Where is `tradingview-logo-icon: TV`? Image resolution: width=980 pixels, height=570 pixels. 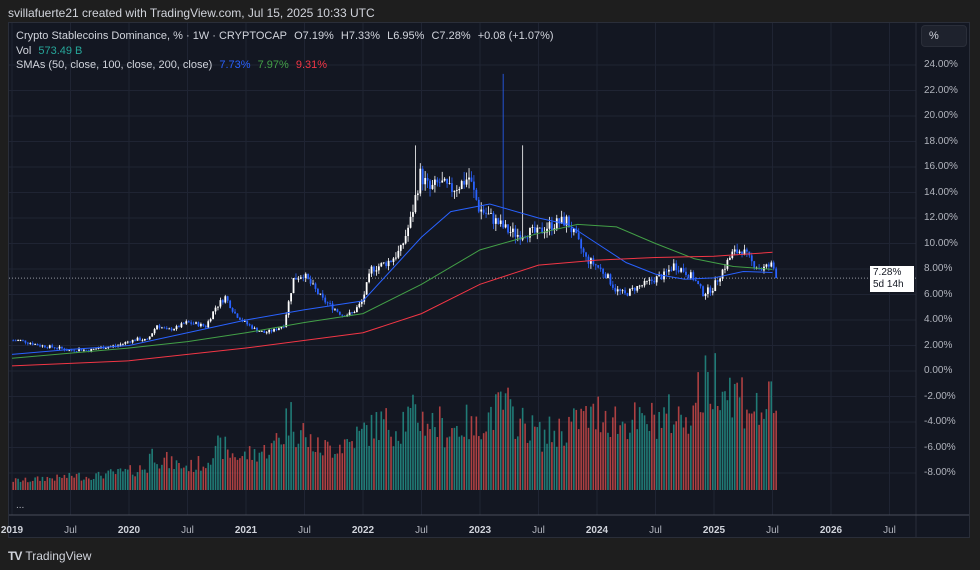
tradingview-logo-icon: TV is located at coordinates (15, 556).